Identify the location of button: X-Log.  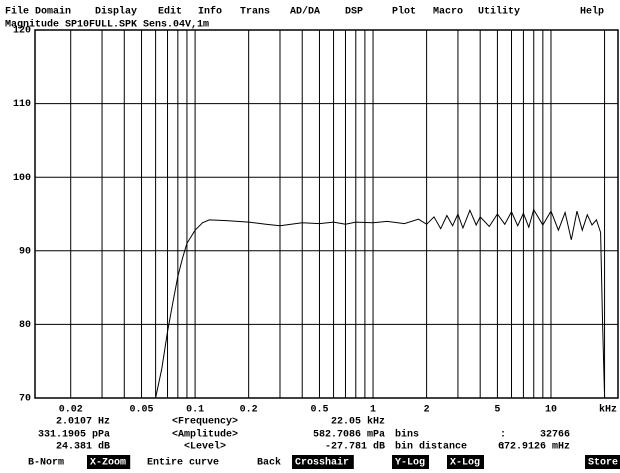
(465, 463).